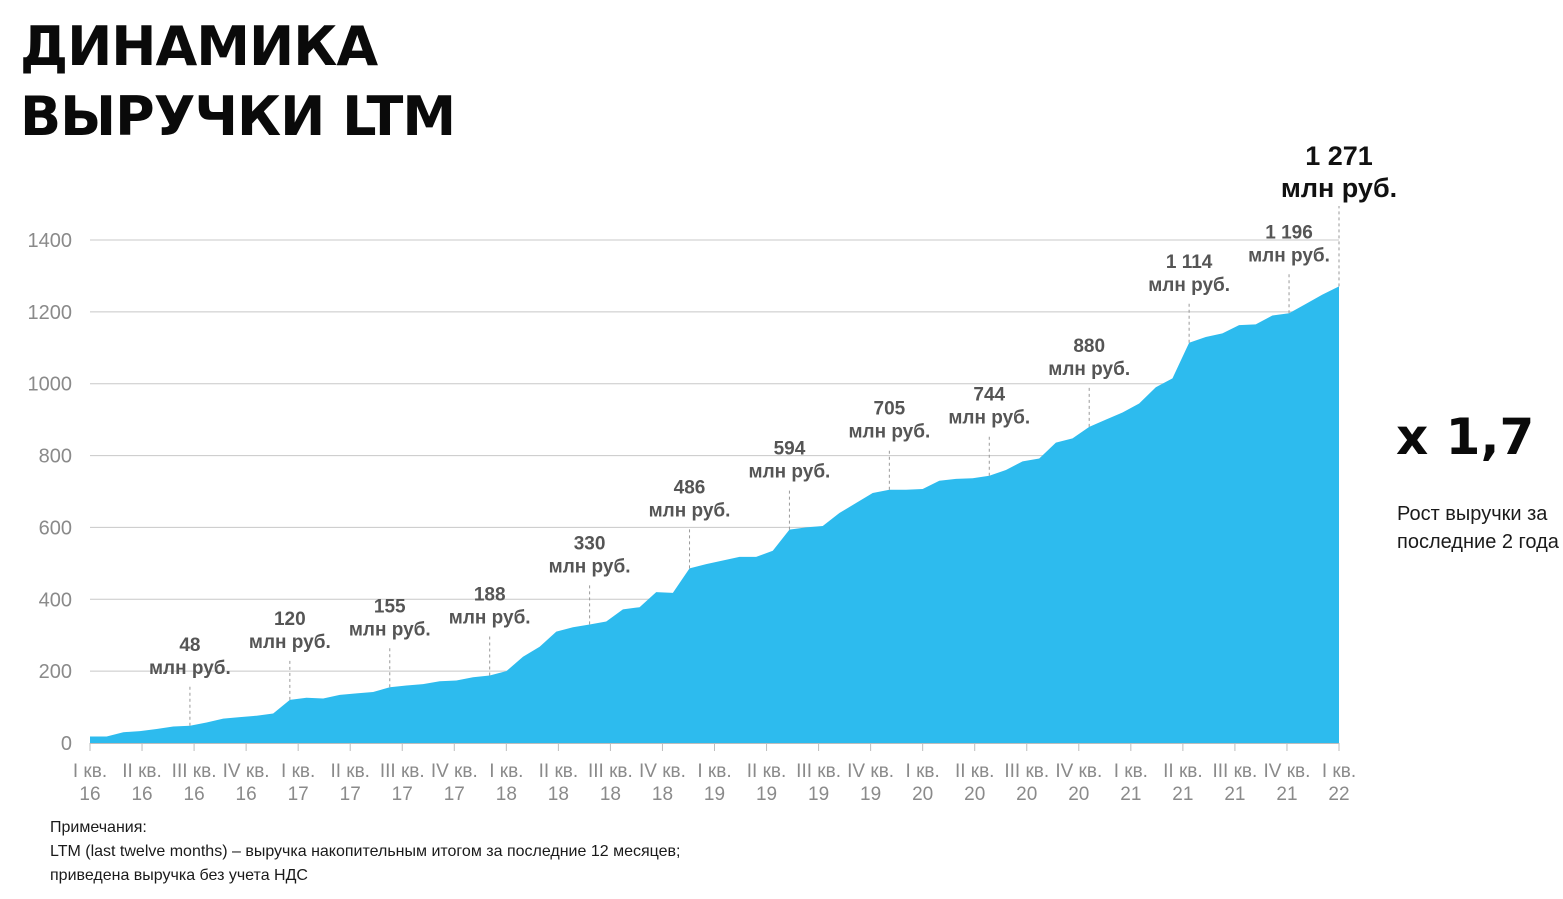  Describe the element at coordinates (50, 313) in the screenshot. I see `y-tick-label-1200: 1200` at that location.